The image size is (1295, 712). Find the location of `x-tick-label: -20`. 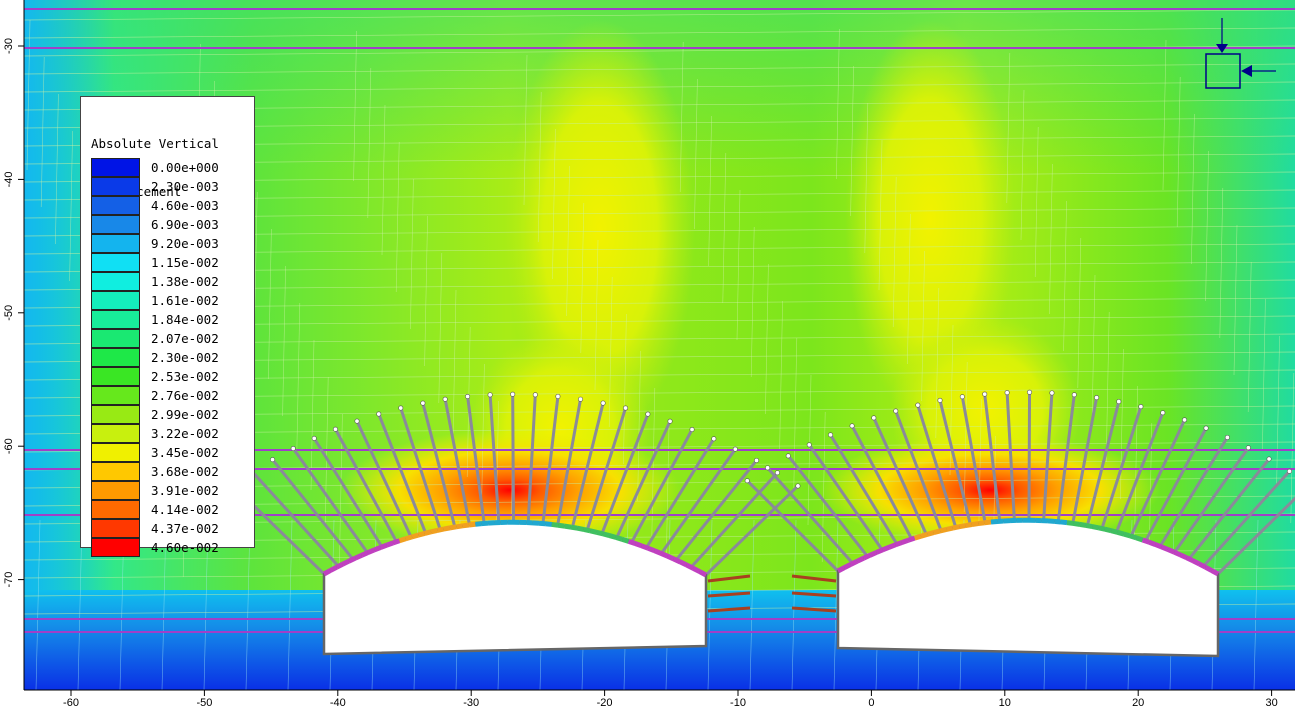

x-tick-label: -20 is located at coordinates (605, 703).